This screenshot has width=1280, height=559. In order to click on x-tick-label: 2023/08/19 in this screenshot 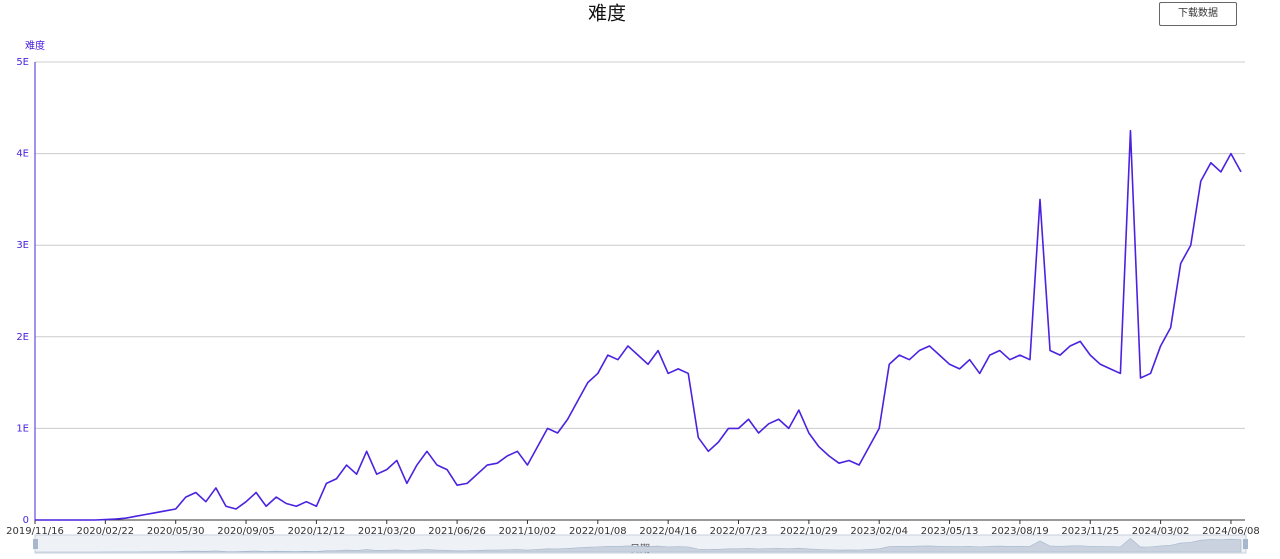, I will do `click(1020, 531)`.